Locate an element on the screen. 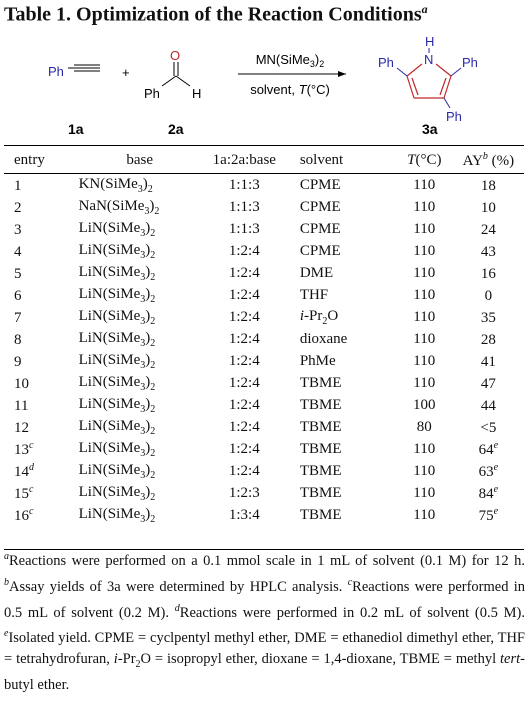  header-ratio: 1a:2a:base is located at coordinates (244, 159).